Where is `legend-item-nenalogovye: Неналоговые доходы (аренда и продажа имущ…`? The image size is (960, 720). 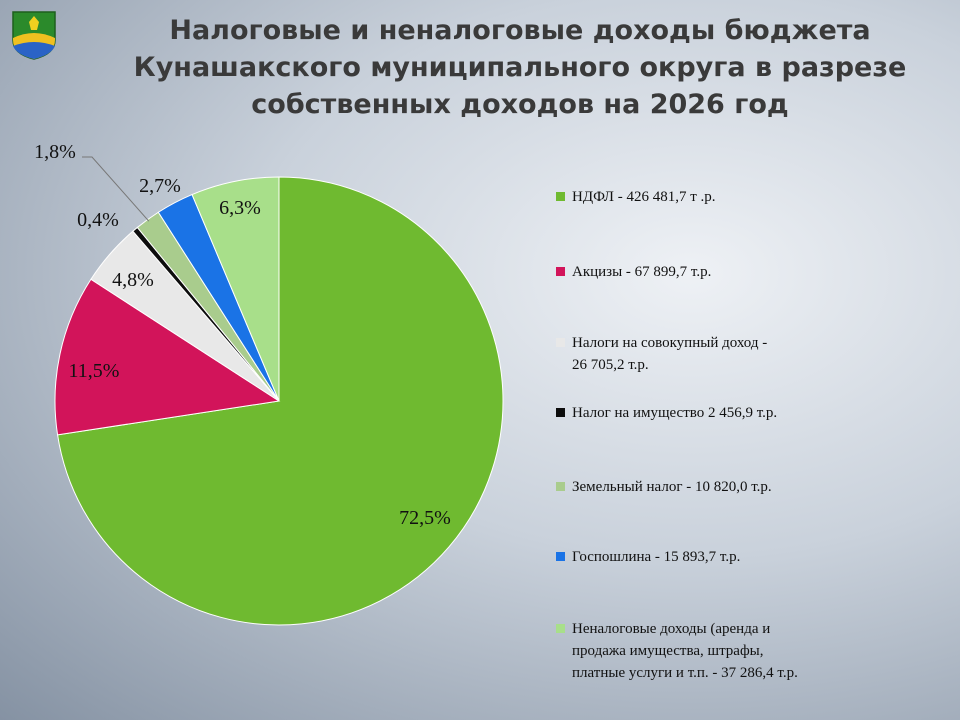 legend-item-nenalogovye: Неналоговые доходы (аренда и продажа имущ… is located at coordinates (751, 651).